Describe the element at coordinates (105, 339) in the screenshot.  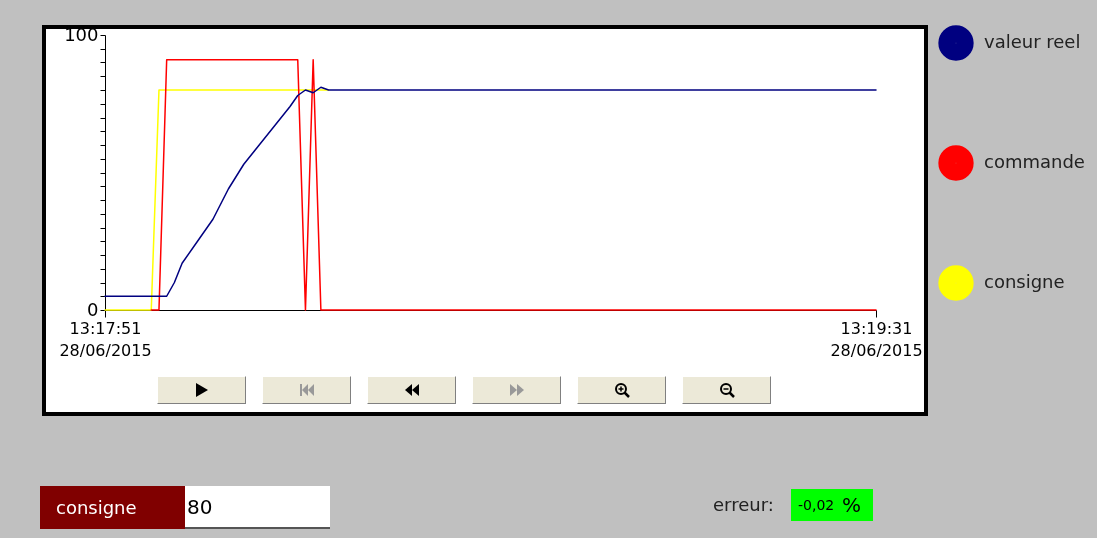
I see `x-tick-label: 13:17:51 28/06/2015` at that location.